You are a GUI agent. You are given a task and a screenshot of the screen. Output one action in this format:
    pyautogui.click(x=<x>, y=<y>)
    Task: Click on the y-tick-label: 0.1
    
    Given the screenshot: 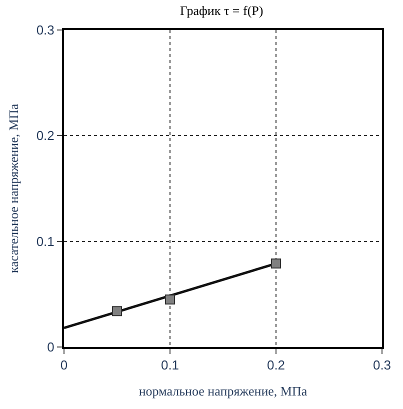 What is the action you would take?
    pyautogui.click(x=45, y=241)
    